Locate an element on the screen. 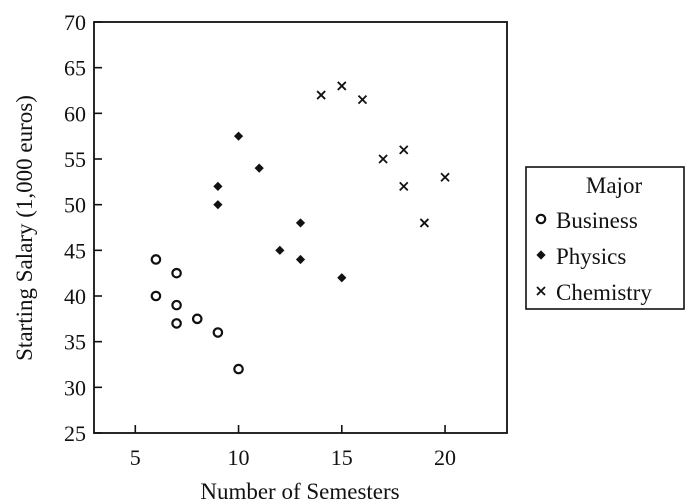 This screenshot has width=688, height=504. legend-marker-chemistry is located at coordinates (541, 291).